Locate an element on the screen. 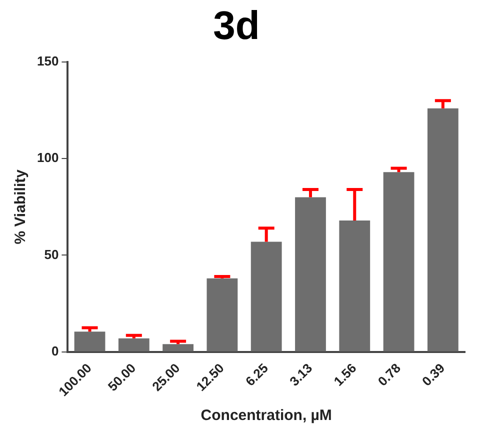 This screenshot has height=429, width=477. x-axis-title: Concentration, µM is located at coordinates (266, 415).